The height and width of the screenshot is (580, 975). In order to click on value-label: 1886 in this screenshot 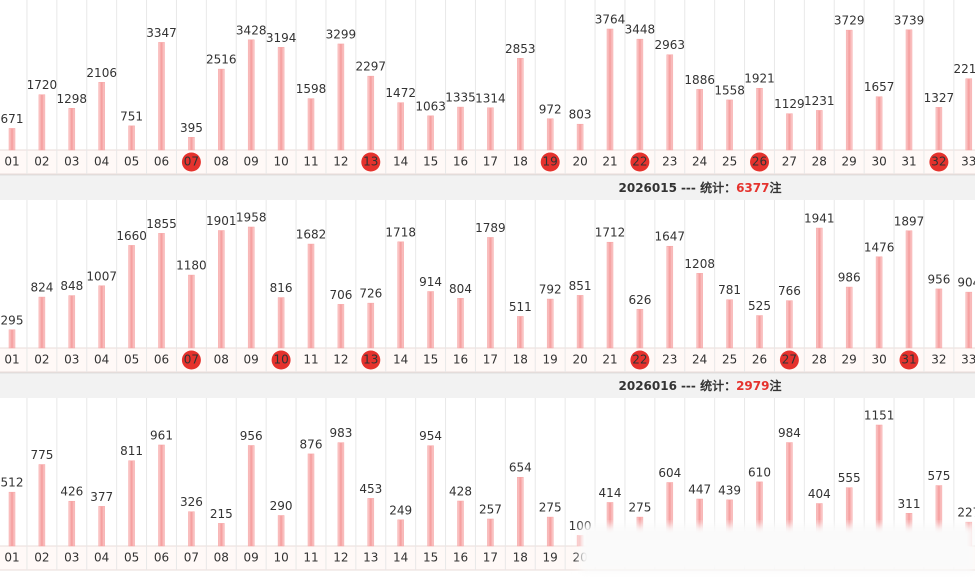, I will do `click(699, 80)`.